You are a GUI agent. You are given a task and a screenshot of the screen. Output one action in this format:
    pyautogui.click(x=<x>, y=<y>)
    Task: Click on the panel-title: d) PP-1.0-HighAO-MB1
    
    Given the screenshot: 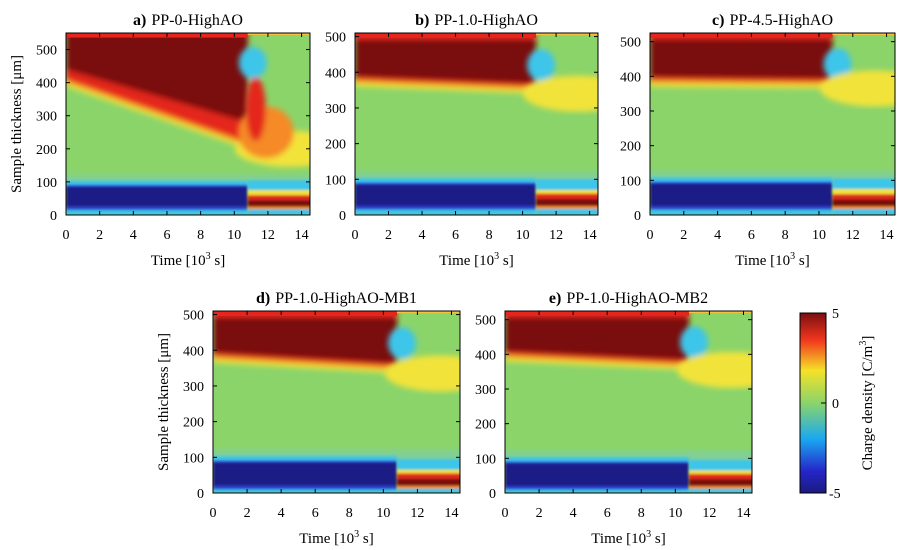 What is the action you would take?
    pyautogui.click(x=336, y=298)
    